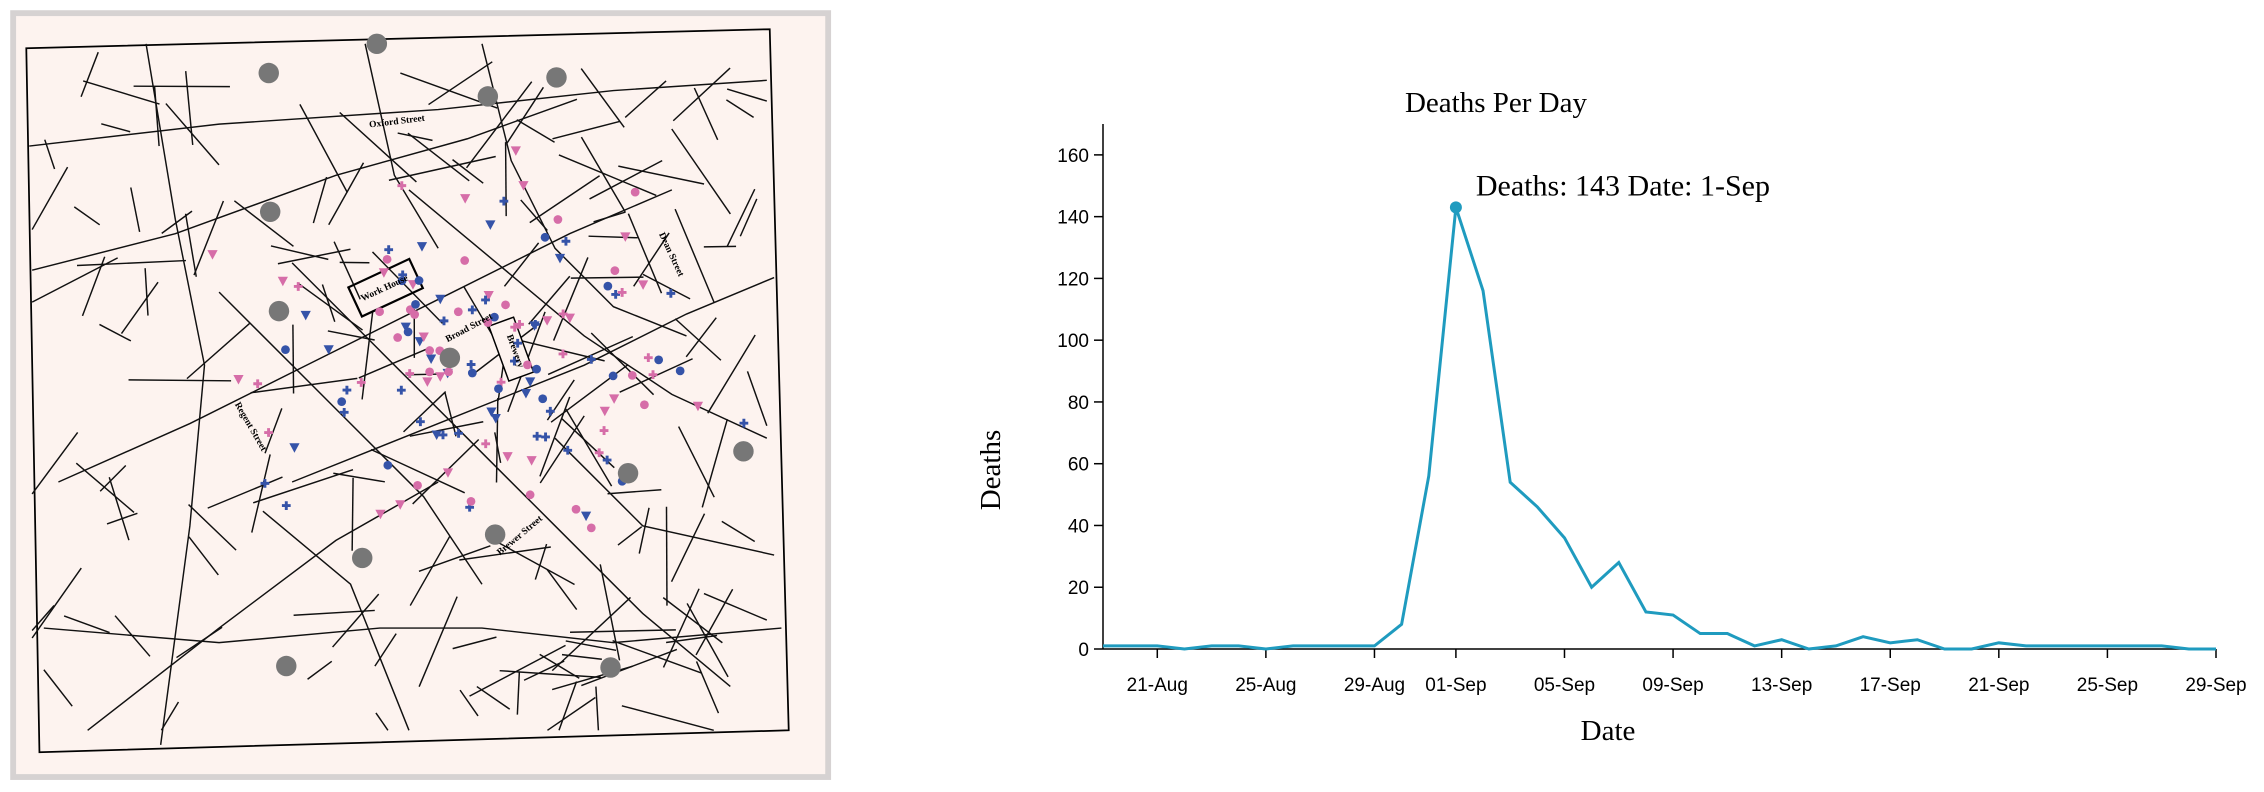 The width and height of the screenshot is (2264, 792). What do you see at coordinates (2107, 685) in the screenshot?
I see `x-tick-label: 25-Sep` at bounding box center [2107, 685].